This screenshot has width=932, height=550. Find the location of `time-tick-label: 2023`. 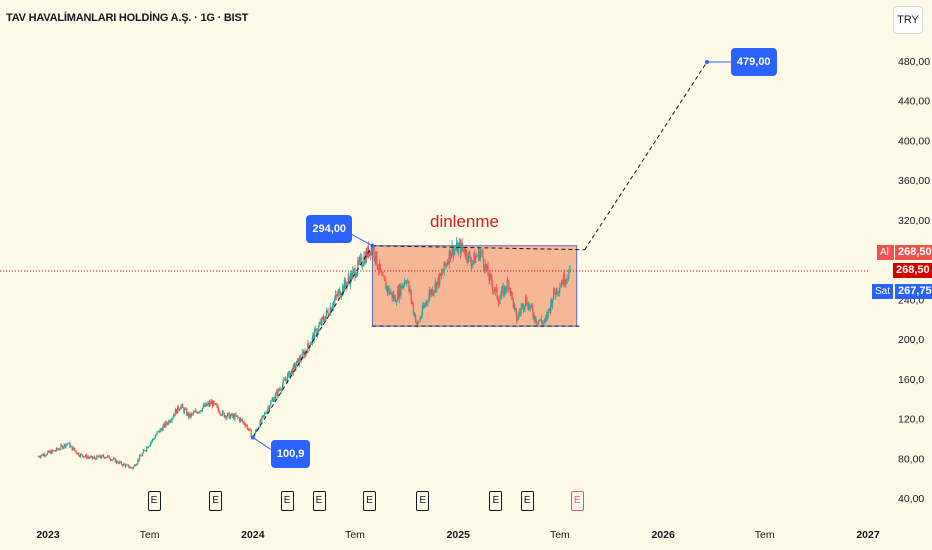

time-tick-label: 2023 is located at coordinates (48, 535).